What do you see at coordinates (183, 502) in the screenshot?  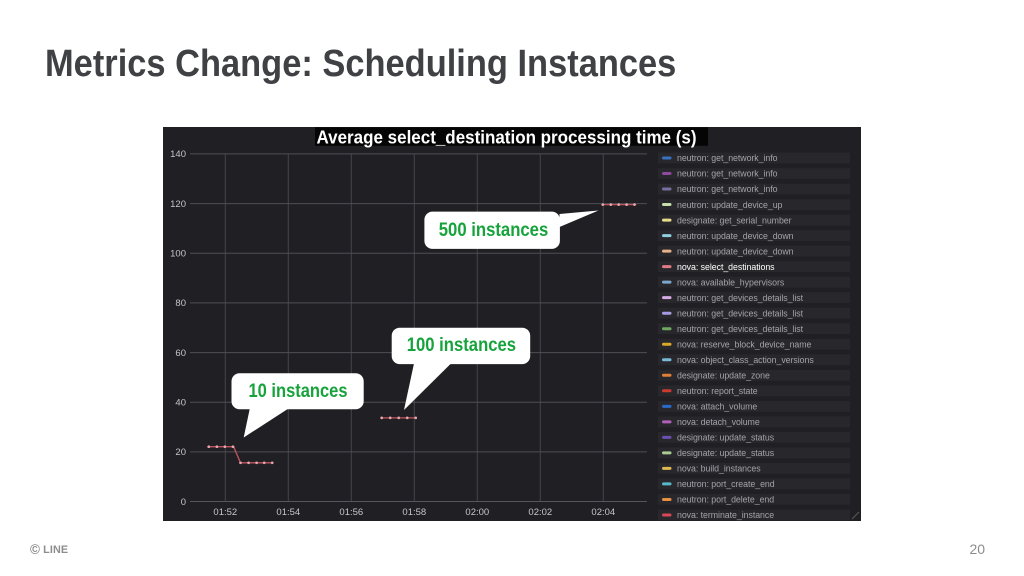 I see `svg-text: 0` at bounding box center [183, 502].